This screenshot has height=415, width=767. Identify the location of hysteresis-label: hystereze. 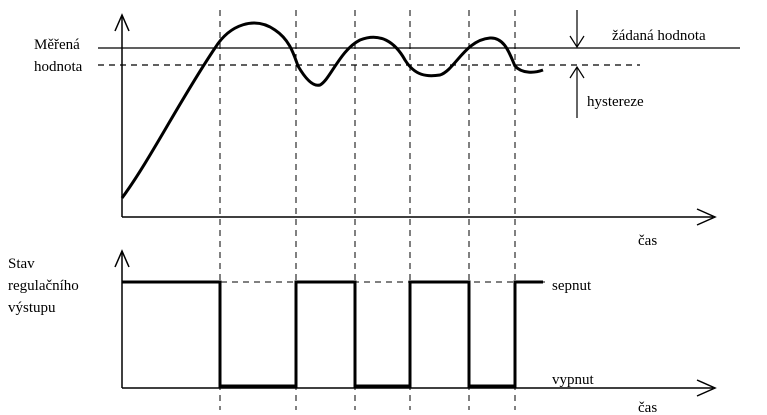
(615, 102).